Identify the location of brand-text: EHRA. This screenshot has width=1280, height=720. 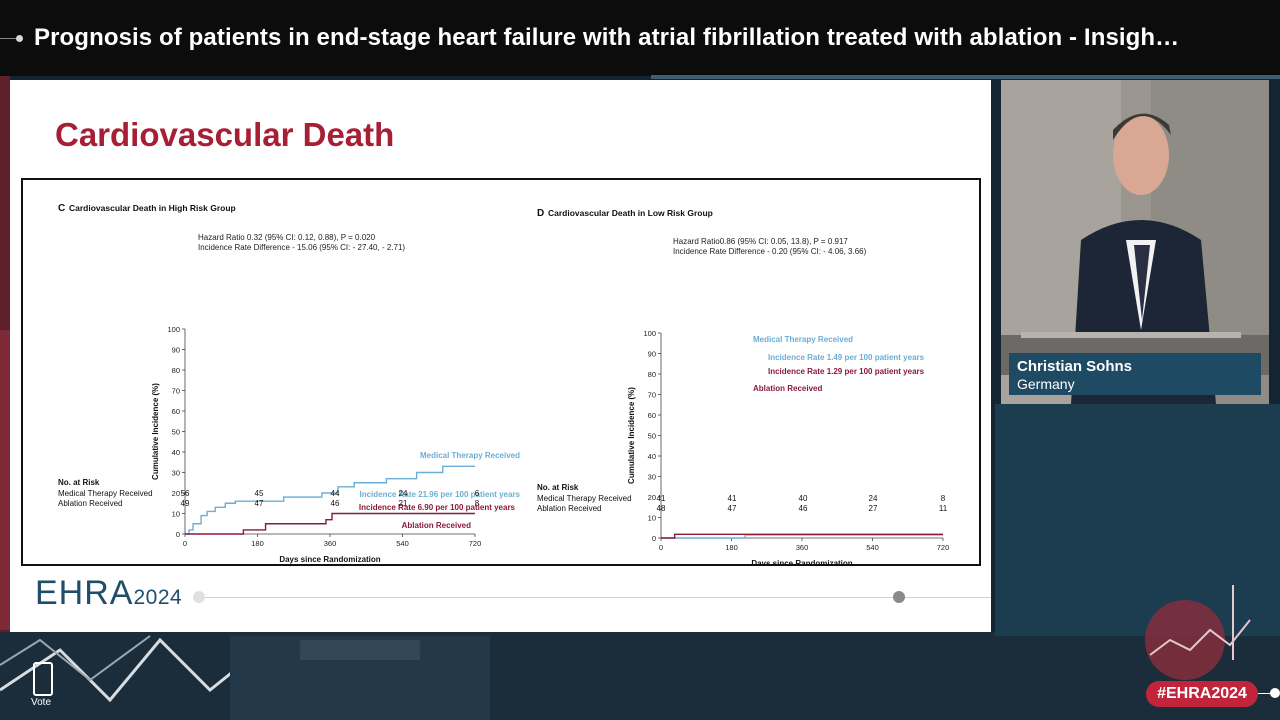
(84, 593).